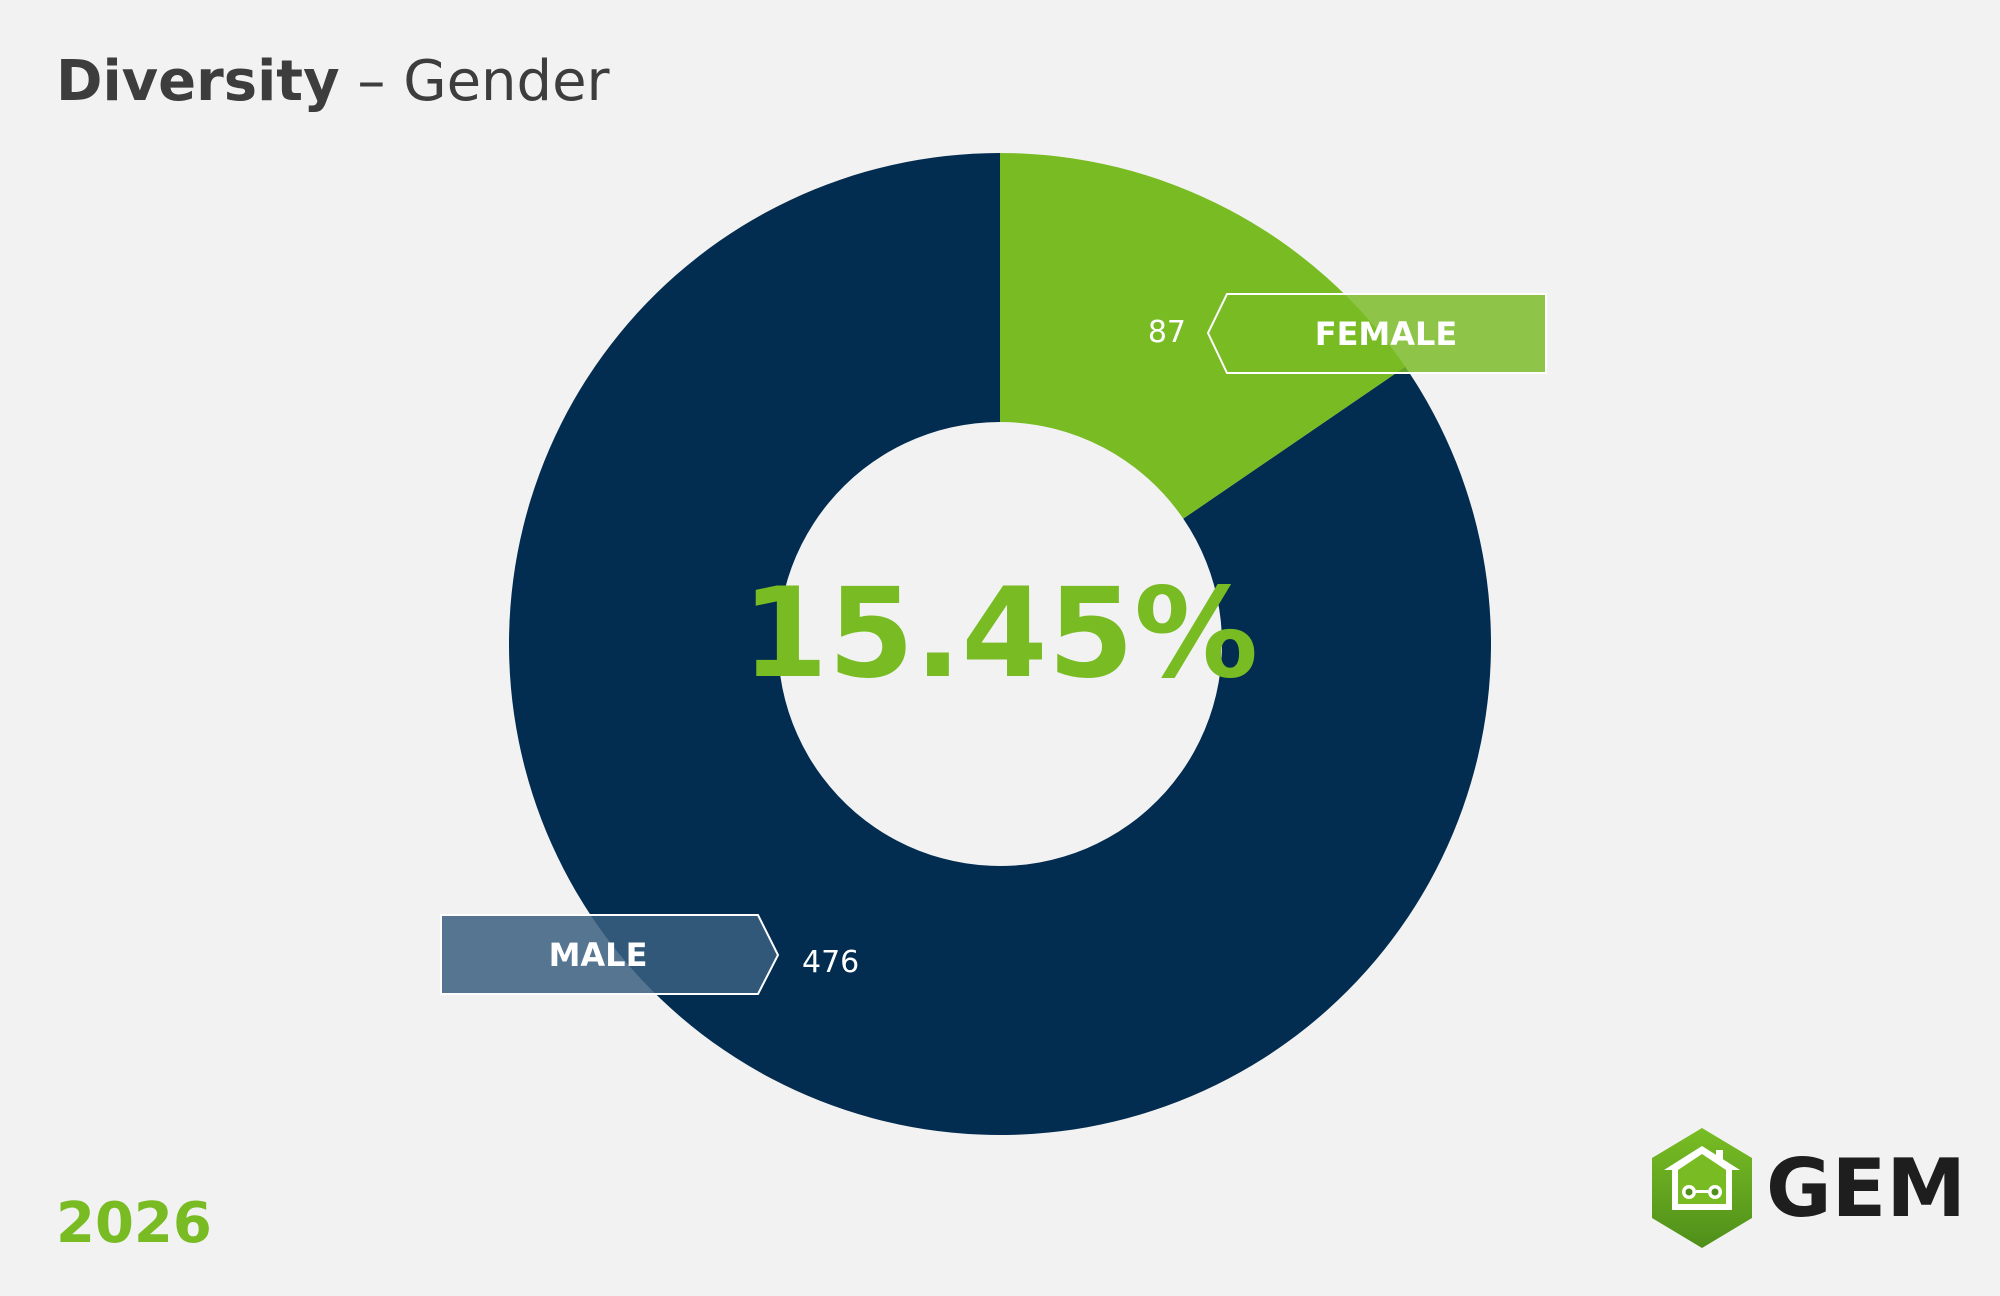  I want to click on female-label-value: 87, so click(1167, 332).